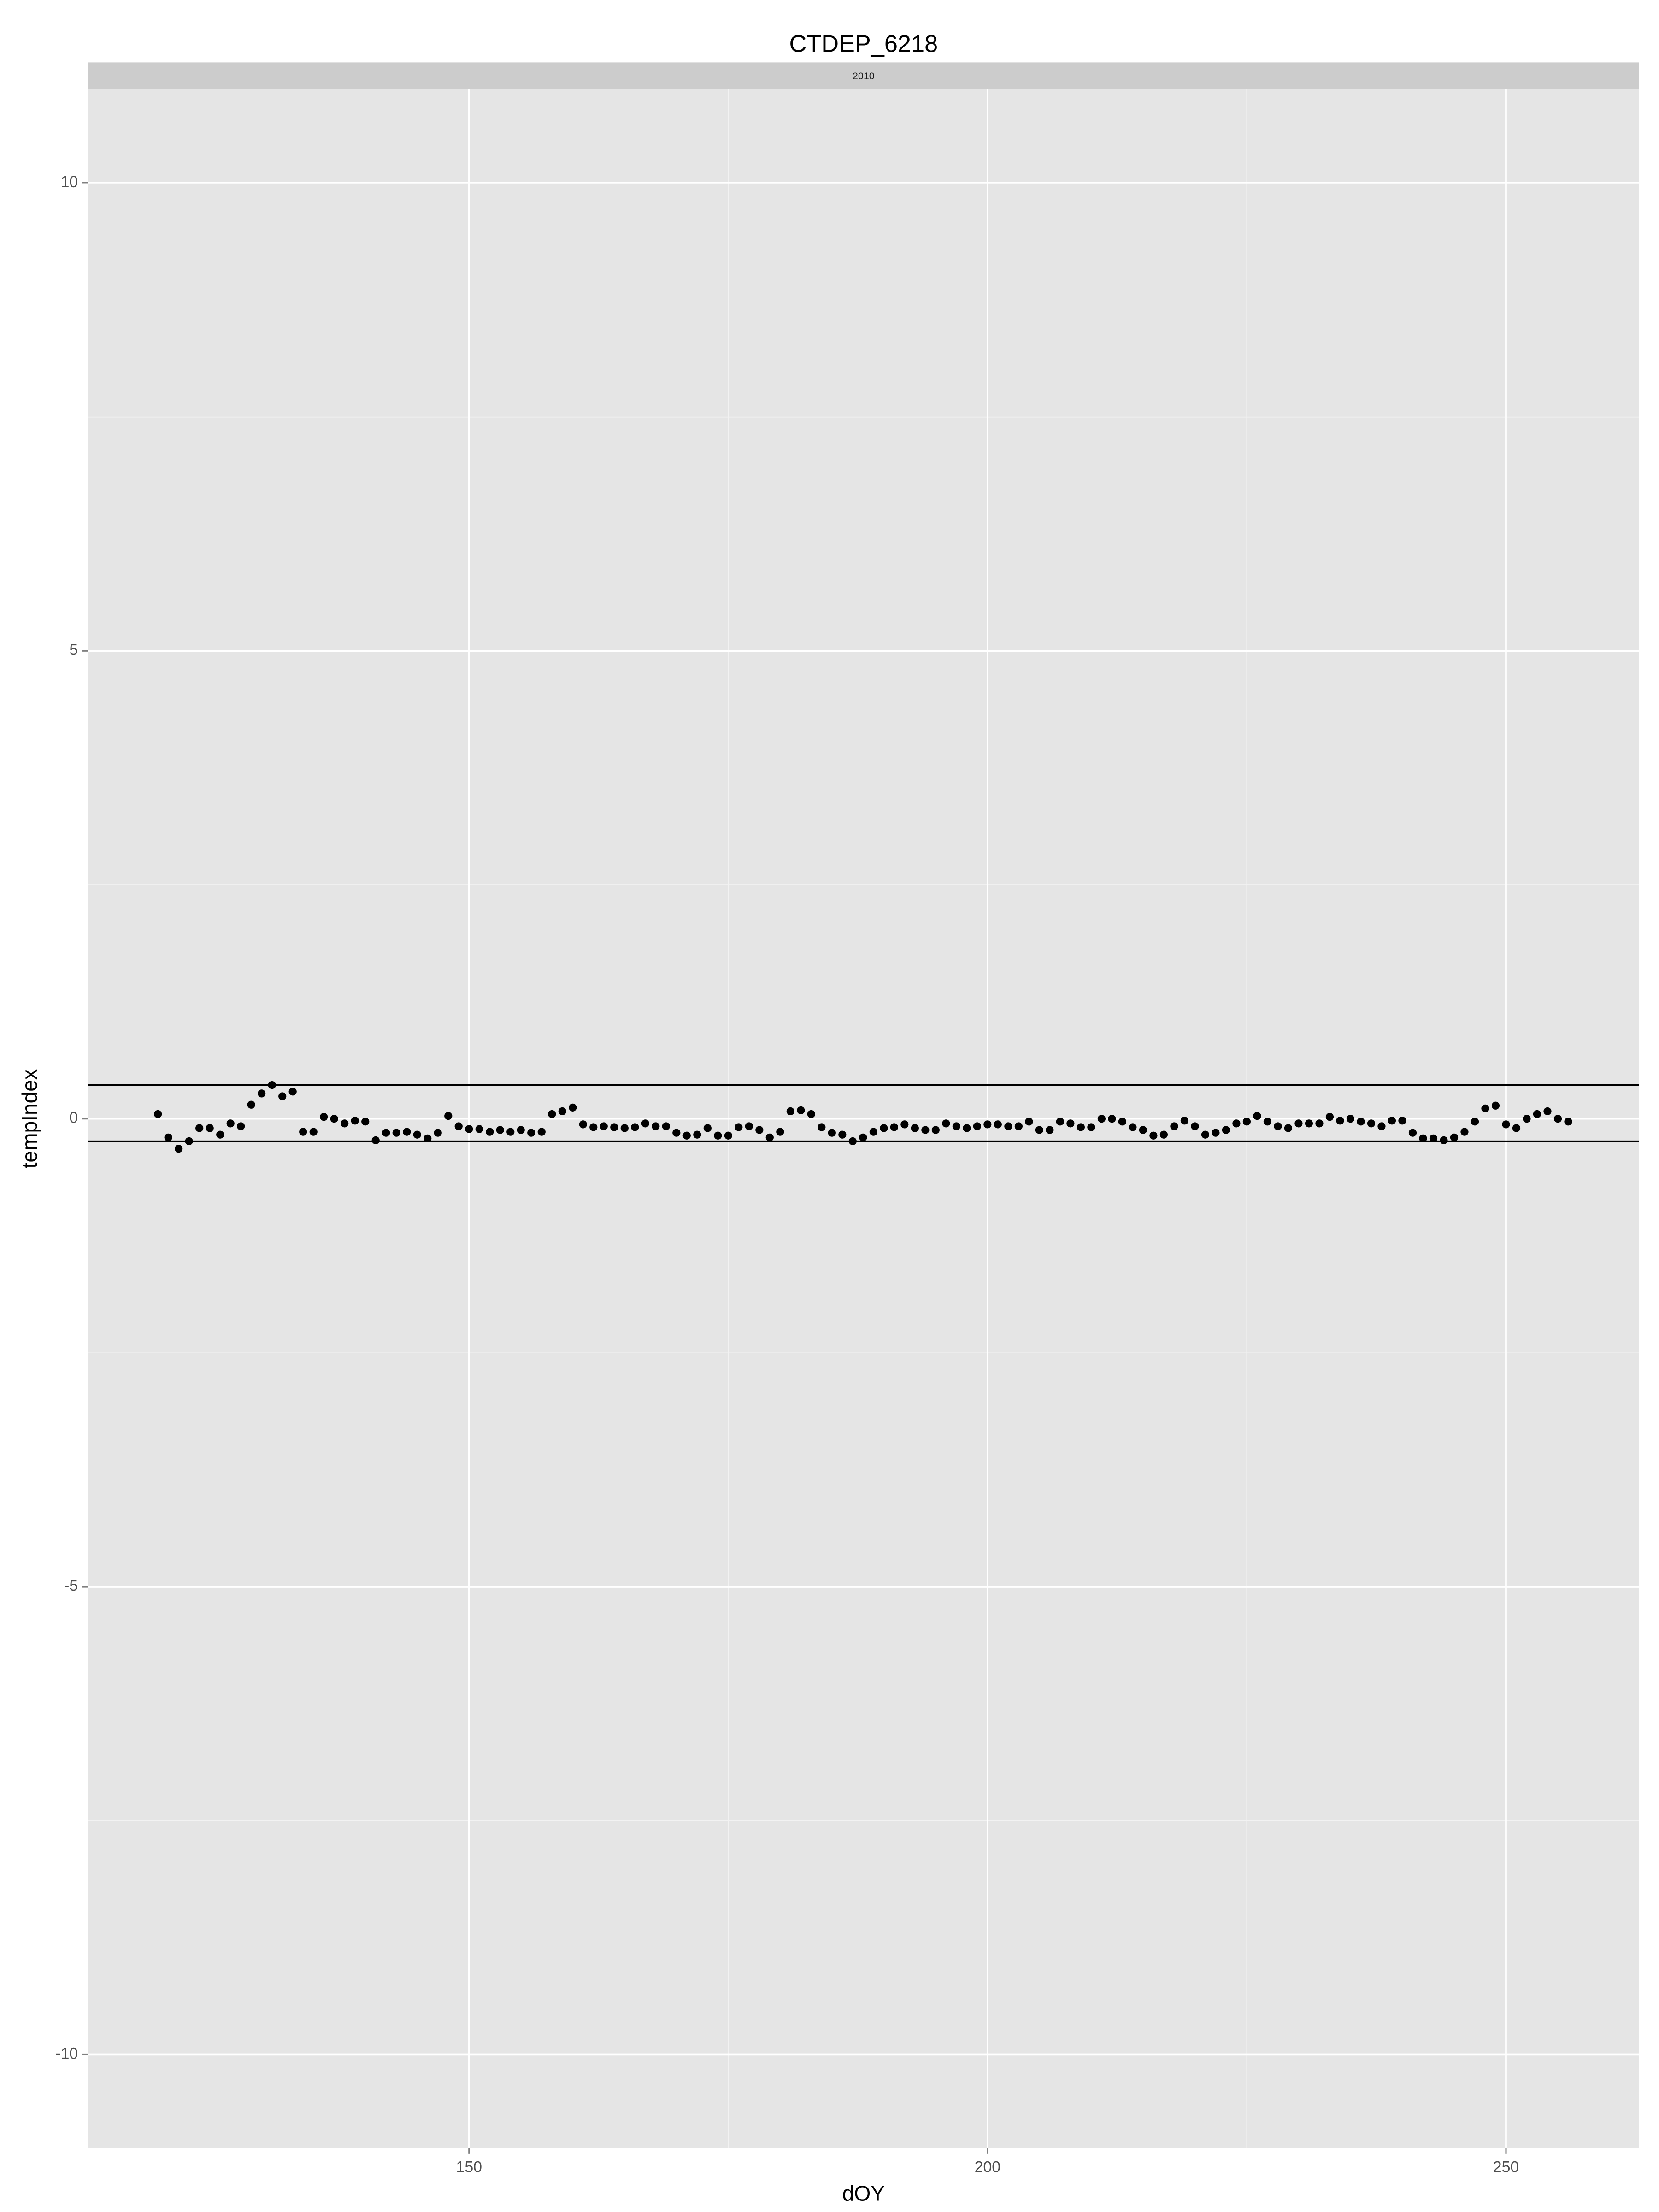  What do you see at coordinates (987, 2167) in the screenshot?
I see `x-tick-label: 200` at bounding box center [987, 2167].